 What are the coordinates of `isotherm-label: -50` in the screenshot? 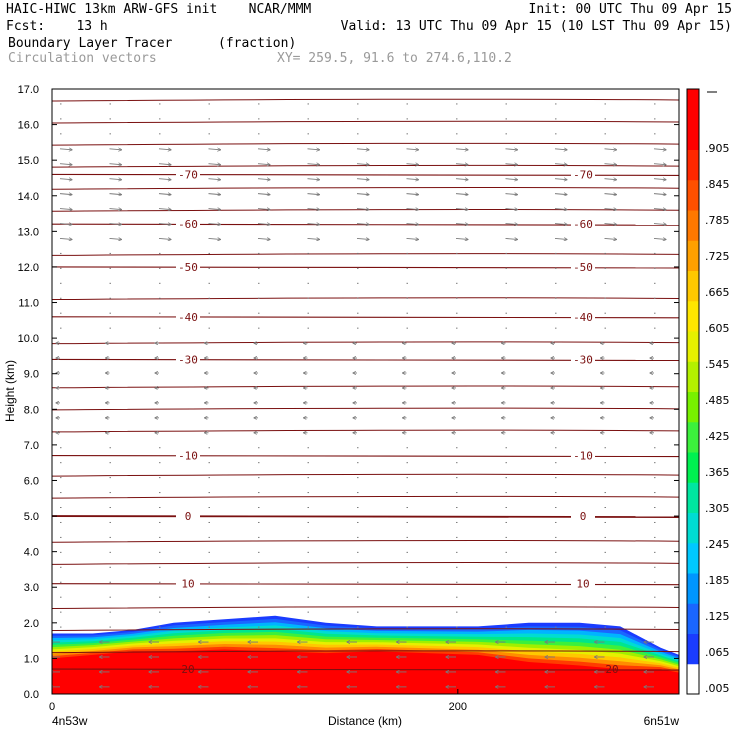 It's located at (583, 267).